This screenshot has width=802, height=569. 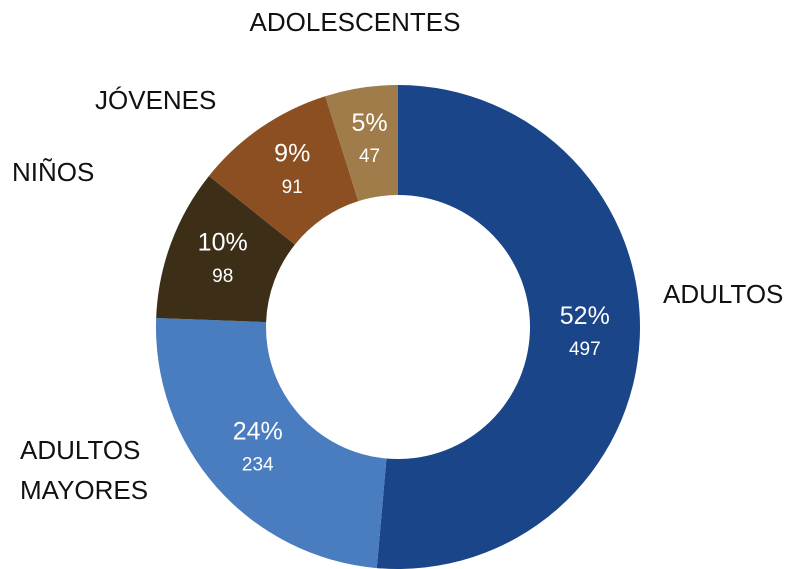 I want to click on percent-label: 9%, so click(x=292, y=153).